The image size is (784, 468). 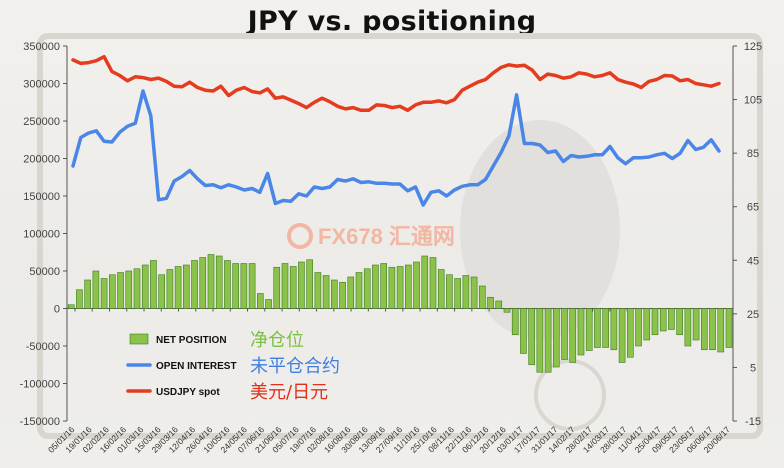 I want to click on legend-label: USDJPY spot, so click(x=188, y=392).